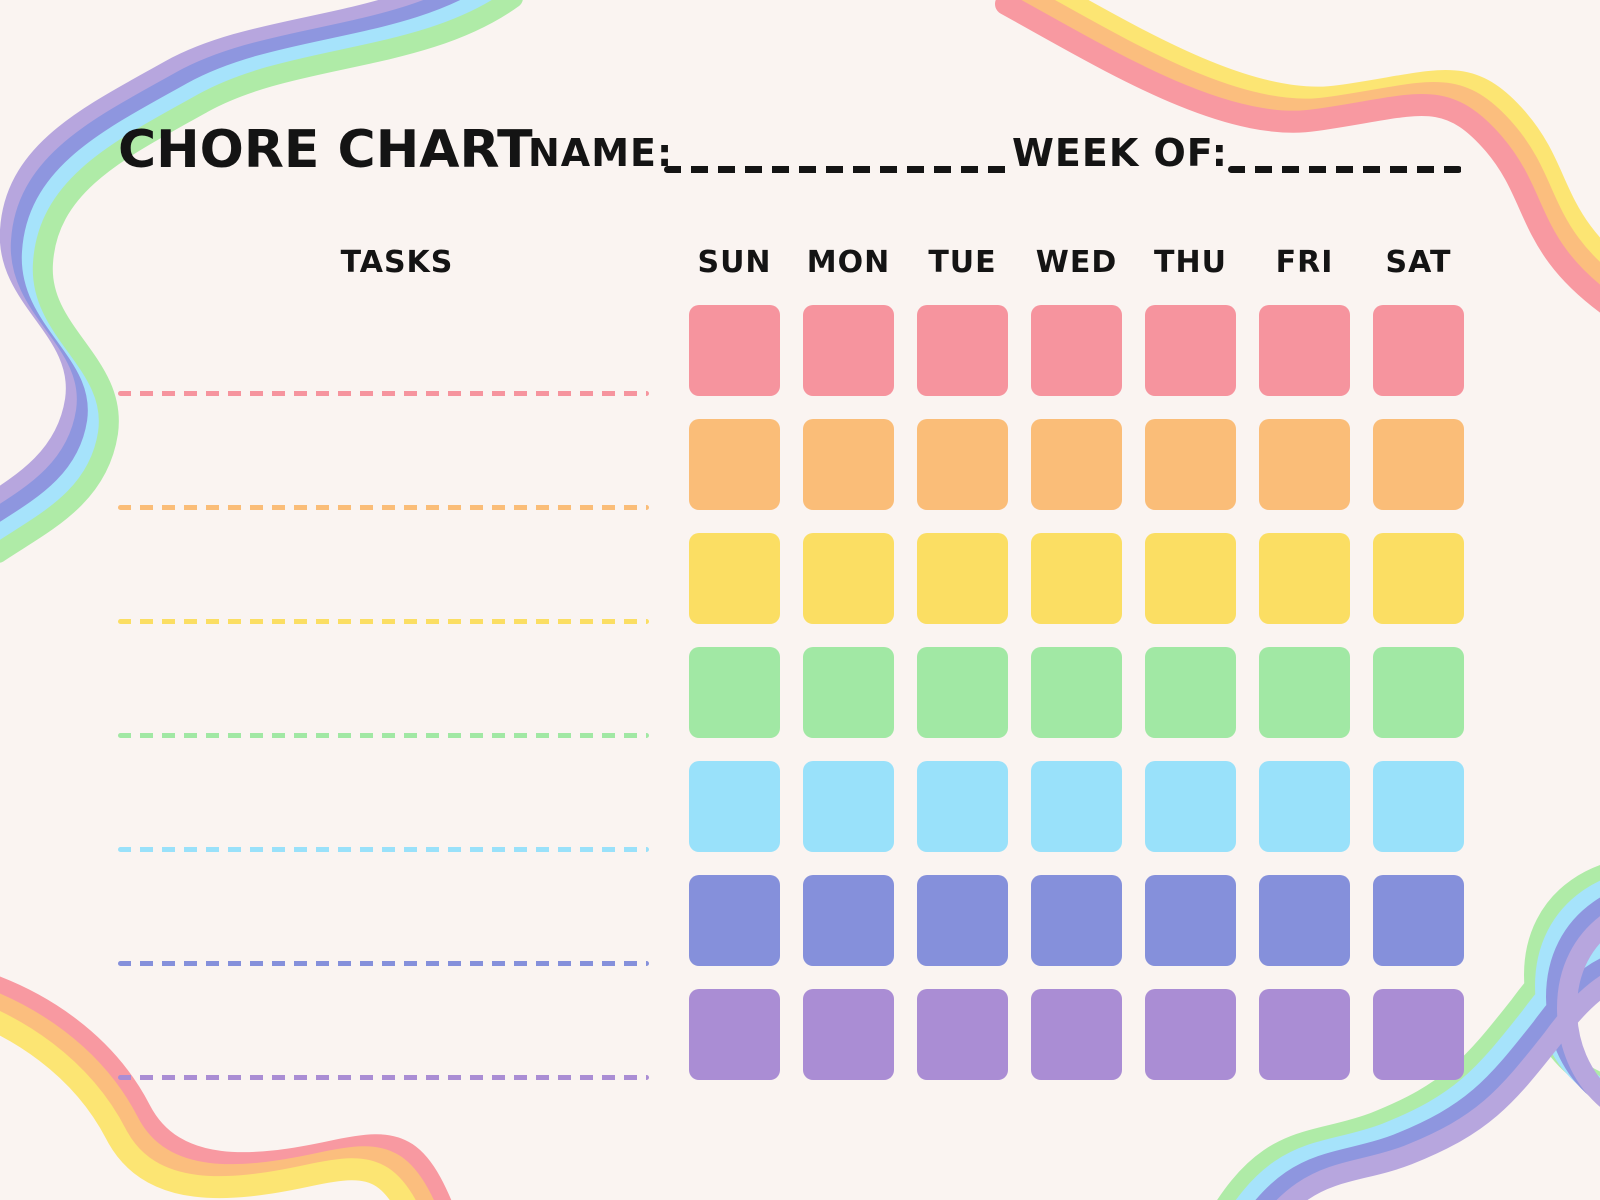 This screenshot has width=1600, height=1200. Describe the element at coordinates (1345, 169) in the screenshot. I see `week-of-input-line` at that location.